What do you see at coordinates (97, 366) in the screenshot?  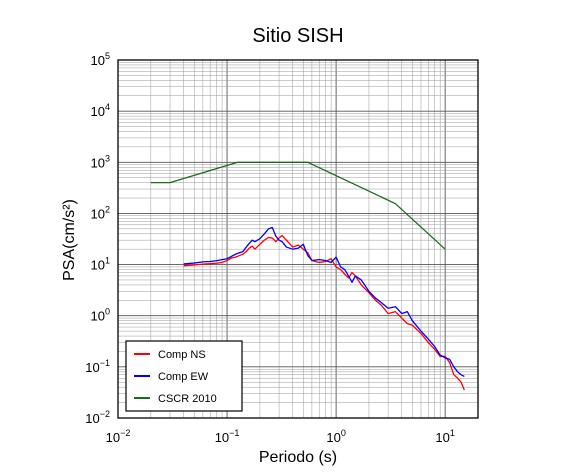 I see `y-tick-label: 10⁻¹` at bounding box center [97, 366].